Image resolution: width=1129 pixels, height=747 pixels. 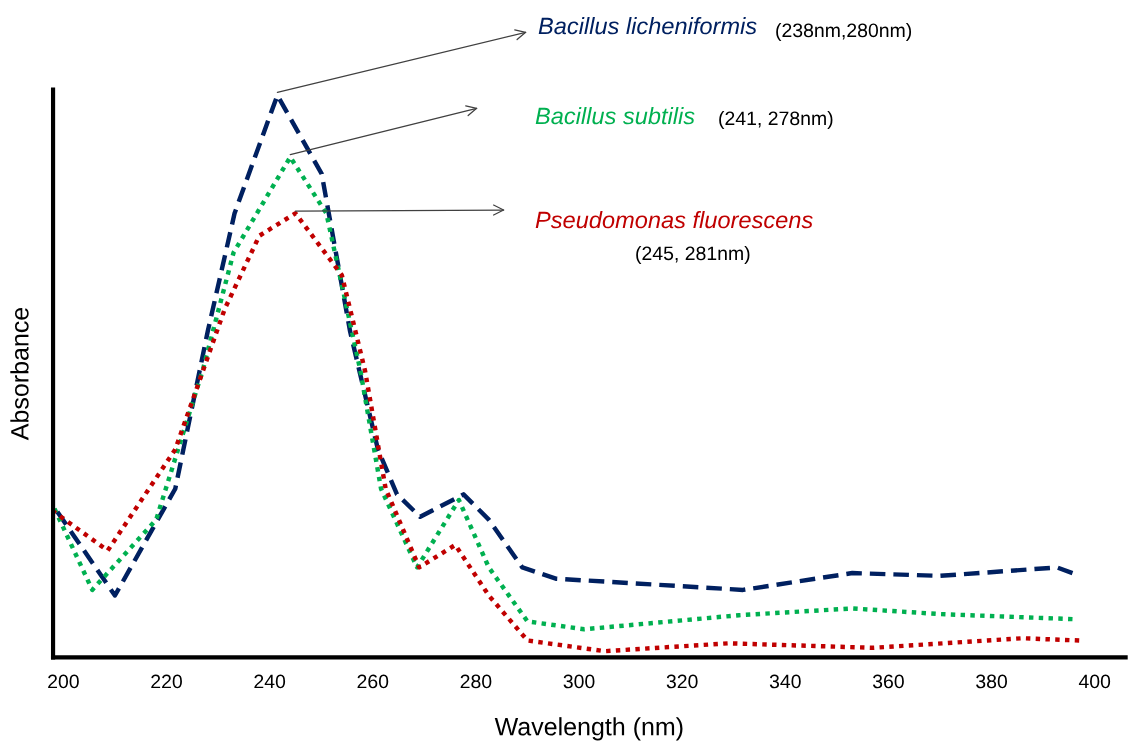 What do you see at coordinates (674, 220) in the screenshot?
I see `text: Pseudomonas fluorescens` at bounding box center [674, 220].